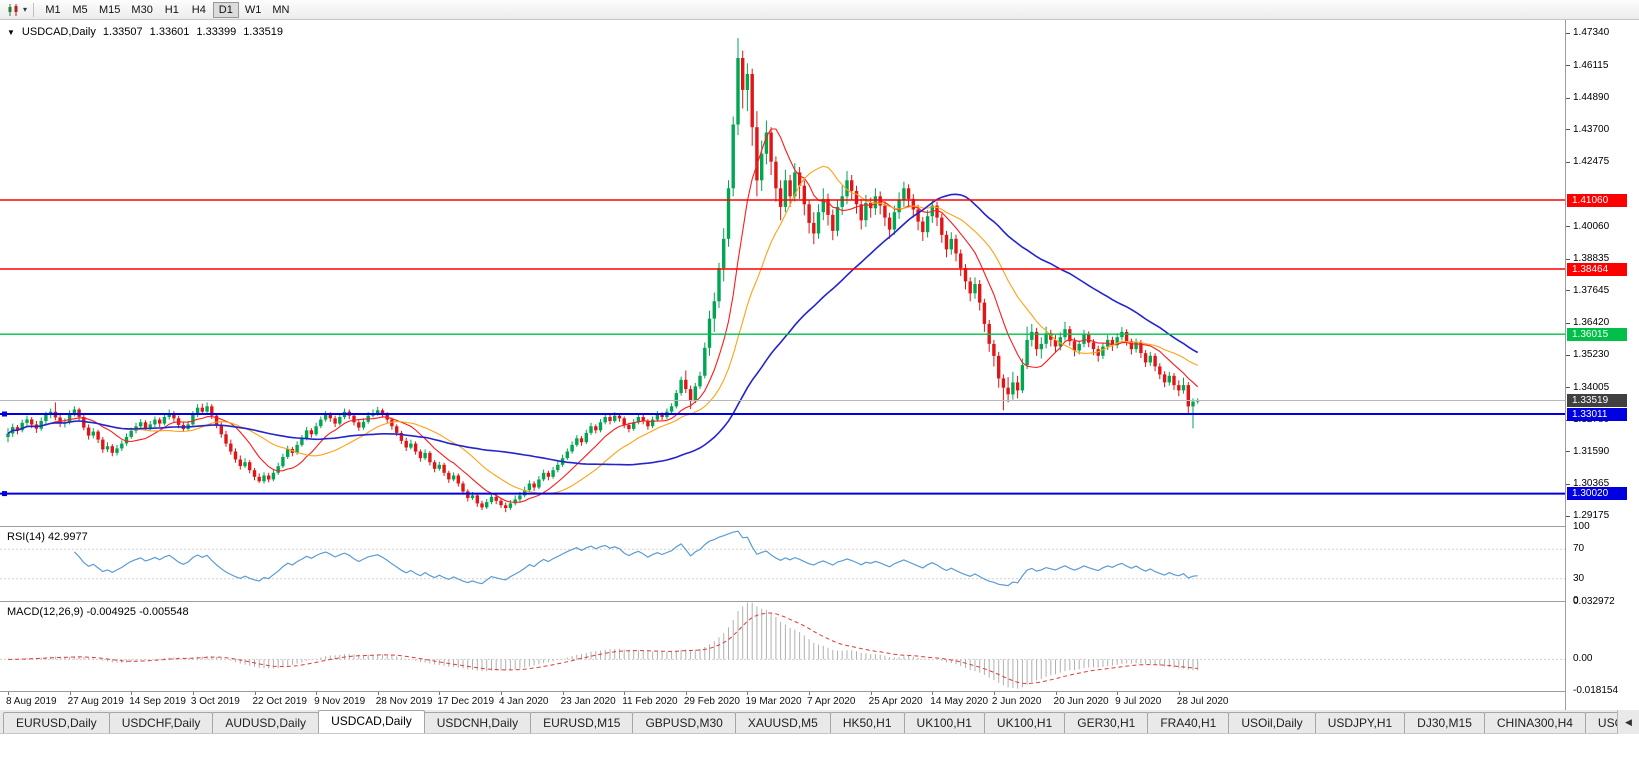  What do you see at coordinates (588, 701) in the screenshot?
I see `date-tick-label: 23 Jan 2020` at bounding box center [588, 701].